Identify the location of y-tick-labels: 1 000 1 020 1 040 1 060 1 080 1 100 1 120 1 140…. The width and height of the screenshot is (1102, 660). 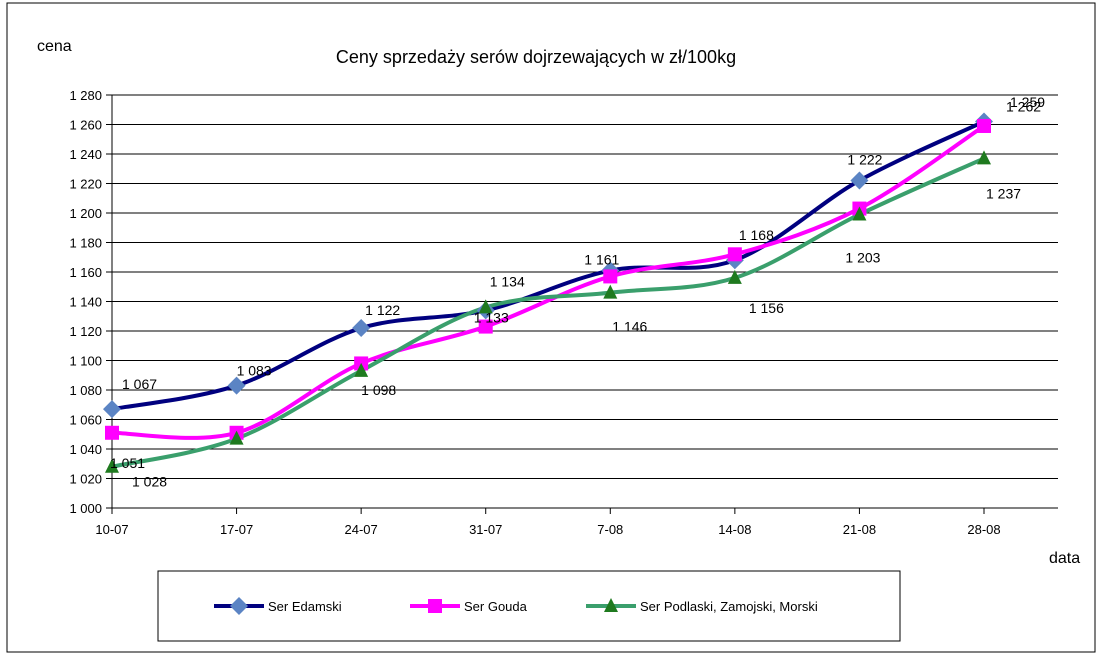
(85, 302).